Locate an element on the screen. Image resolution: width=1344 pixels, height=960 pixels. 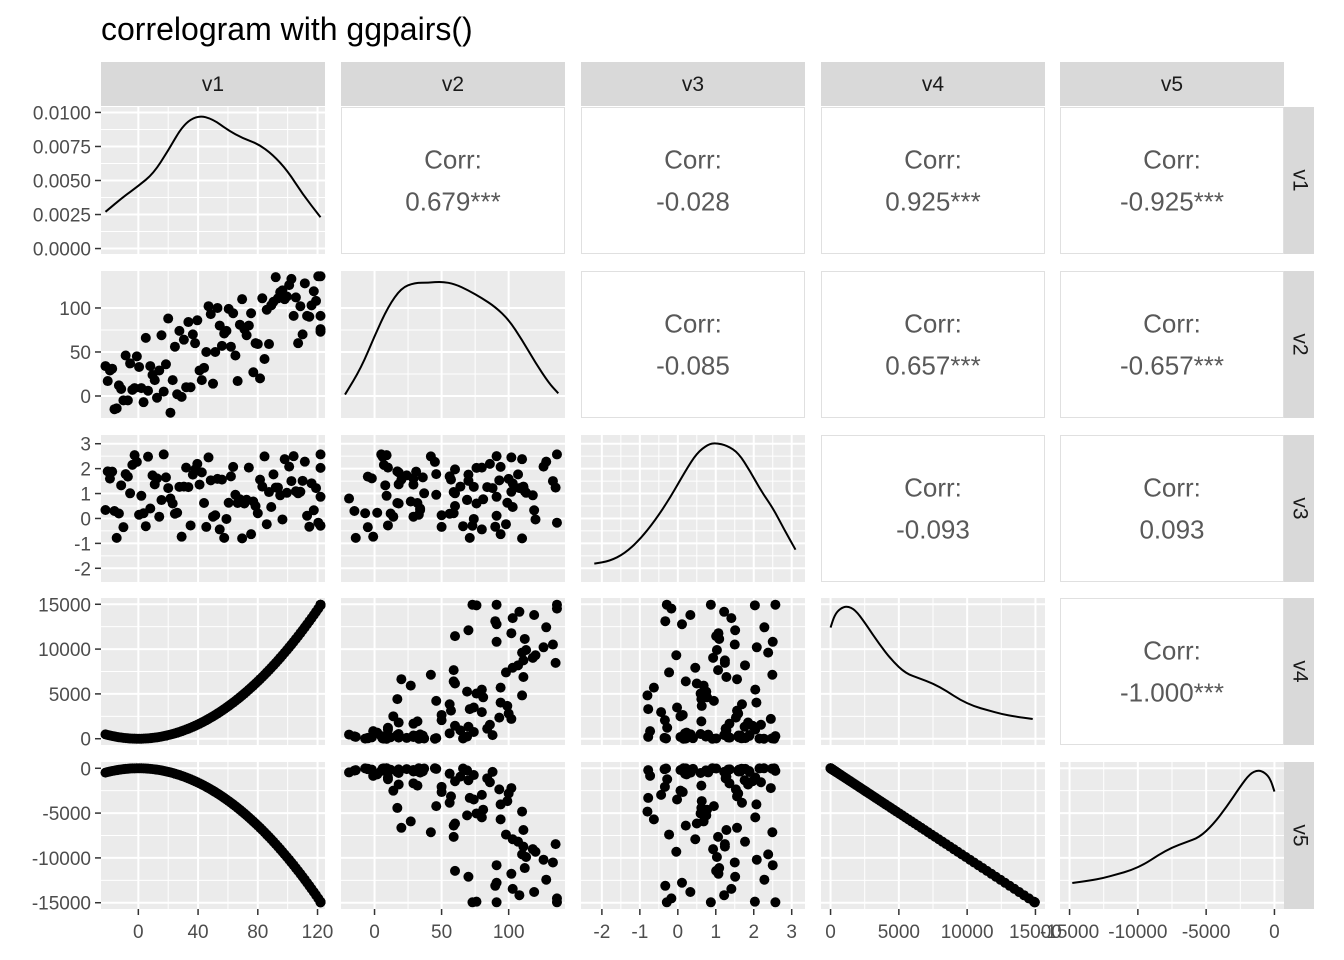
x-tick-label: 100 is located at coordinates (509, 932).